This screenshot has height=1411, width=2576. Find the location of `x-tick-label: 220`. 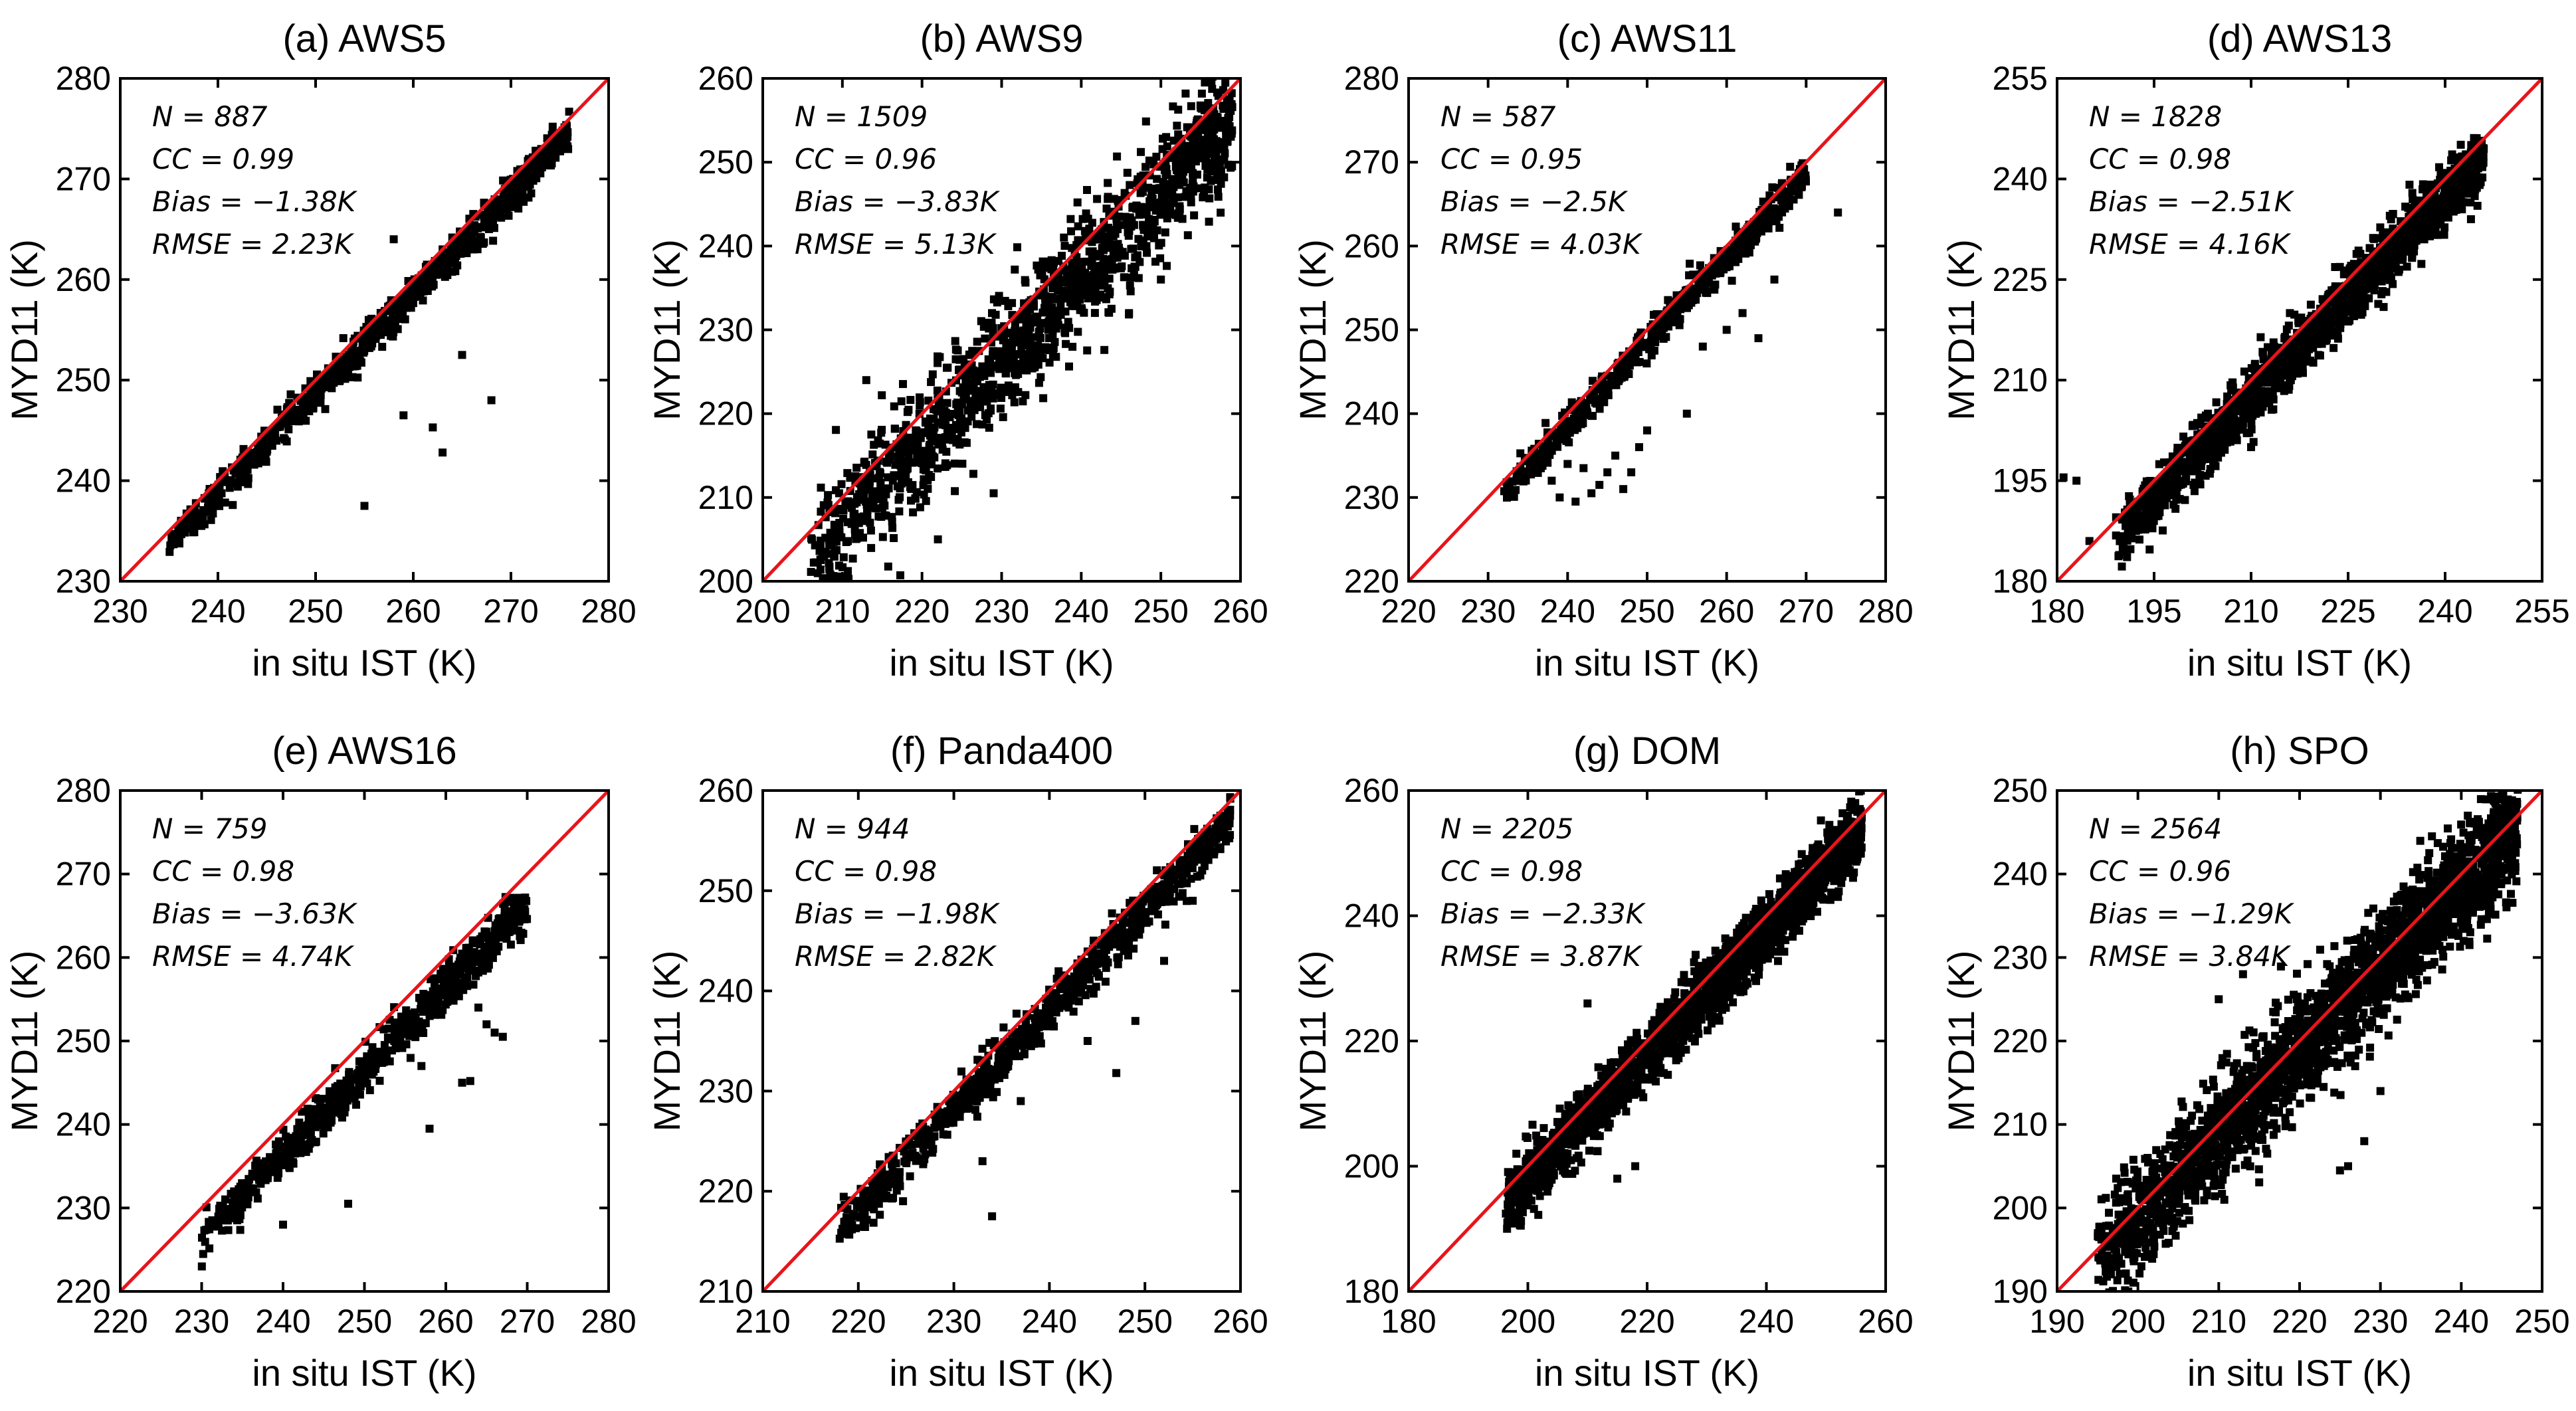

x-tick-label: 220 is located at coordinates (1409, 611).